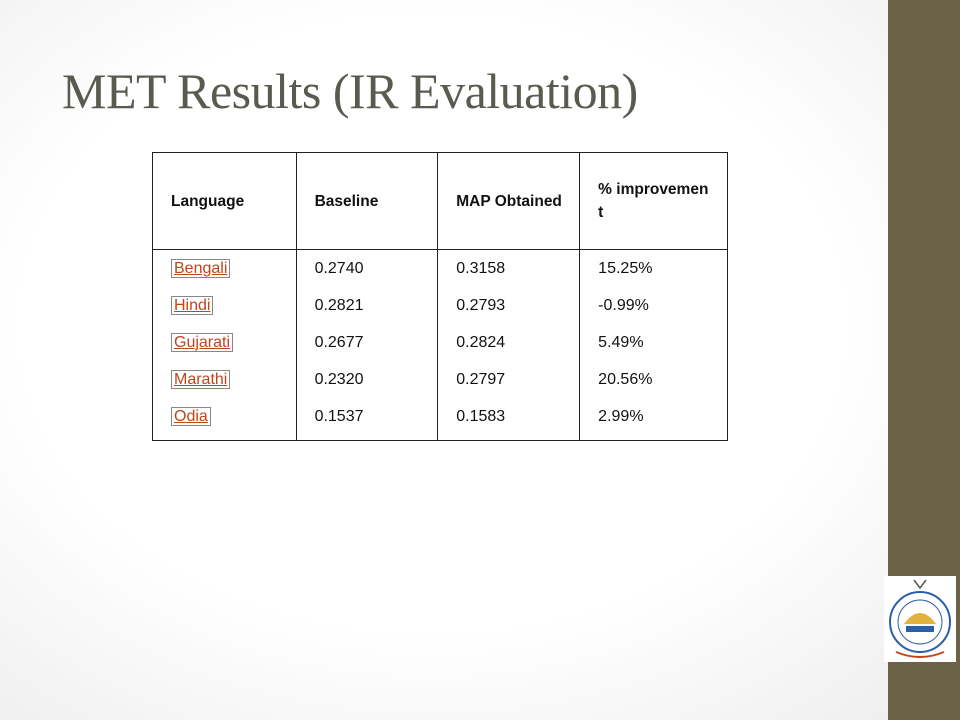 Image resolution: width=960 pixels, height=720 pixels. Describe the element at coordinates (509, 305) in the screenshot. I see `table-cell: 0.2793` at that location.